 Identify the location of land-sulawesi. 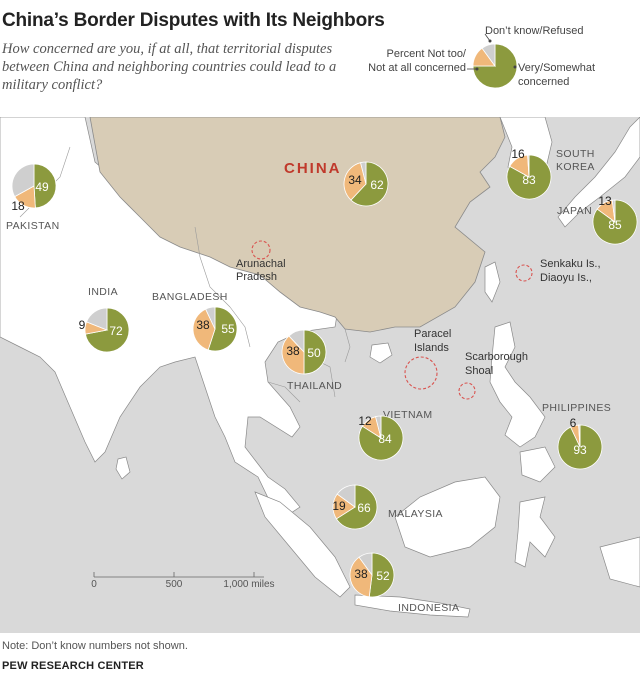
(535, 532).